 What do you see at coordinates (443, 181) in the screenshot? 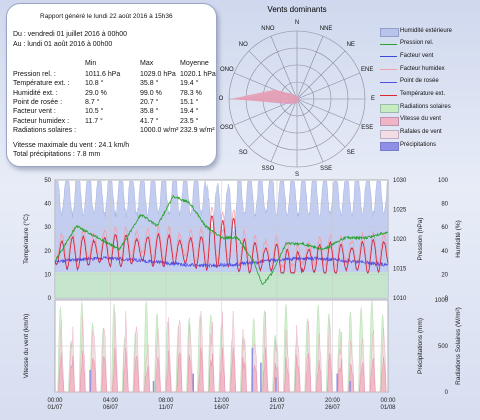
I see `y-humidity-tick-label: 100` at bounding box center [443, 181].